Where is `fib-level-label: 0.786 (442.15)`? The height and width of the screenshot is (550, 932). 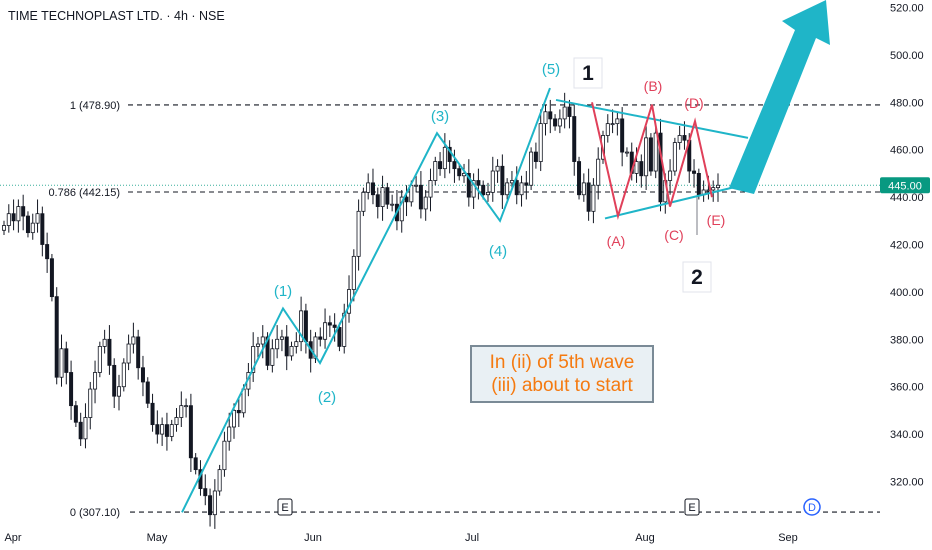
fib-level-label: 0.786 (442.15) is located at coordinates (84, 193).